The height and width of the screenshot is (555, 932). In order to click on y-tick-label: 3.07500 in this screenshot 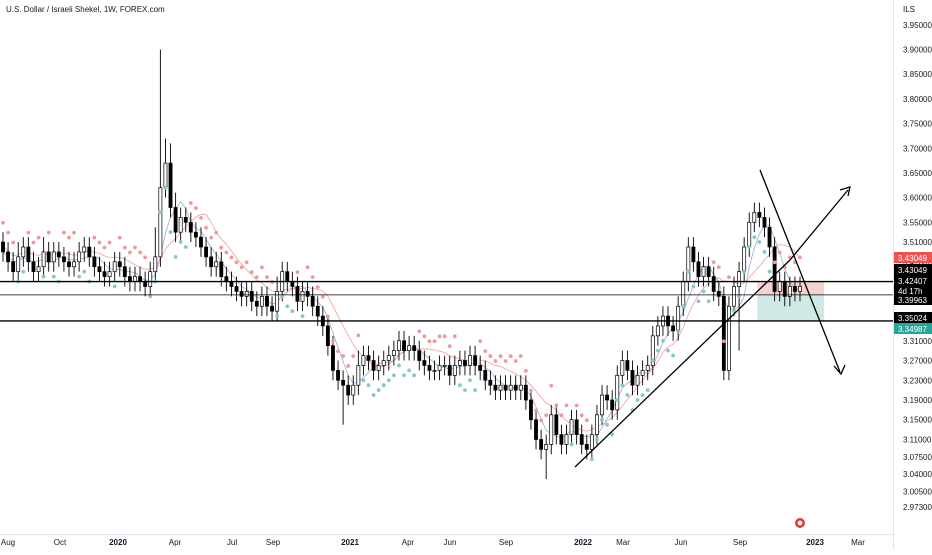, I will do `click(917, 457)`.